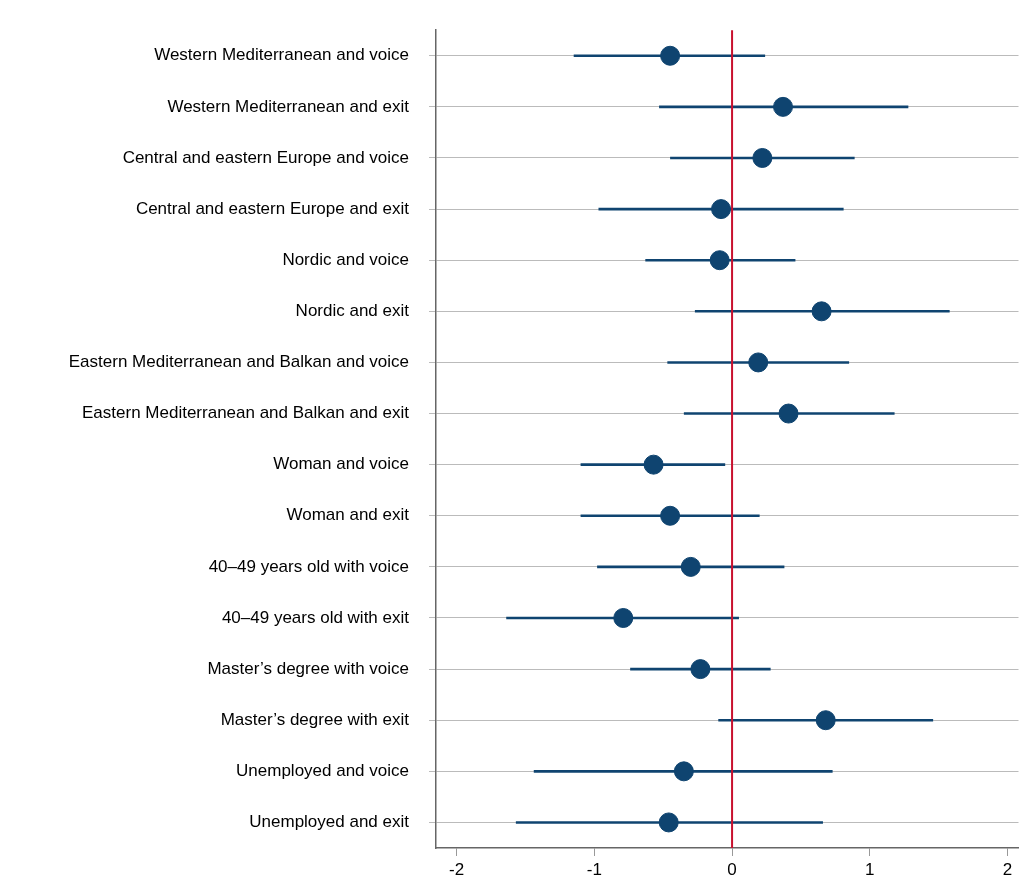 The image size is (1029, 889). Describe the element at coordinates (315, 617) in the screenshot. I see `y-tick-label: 40–49 years old with exit` at that location.